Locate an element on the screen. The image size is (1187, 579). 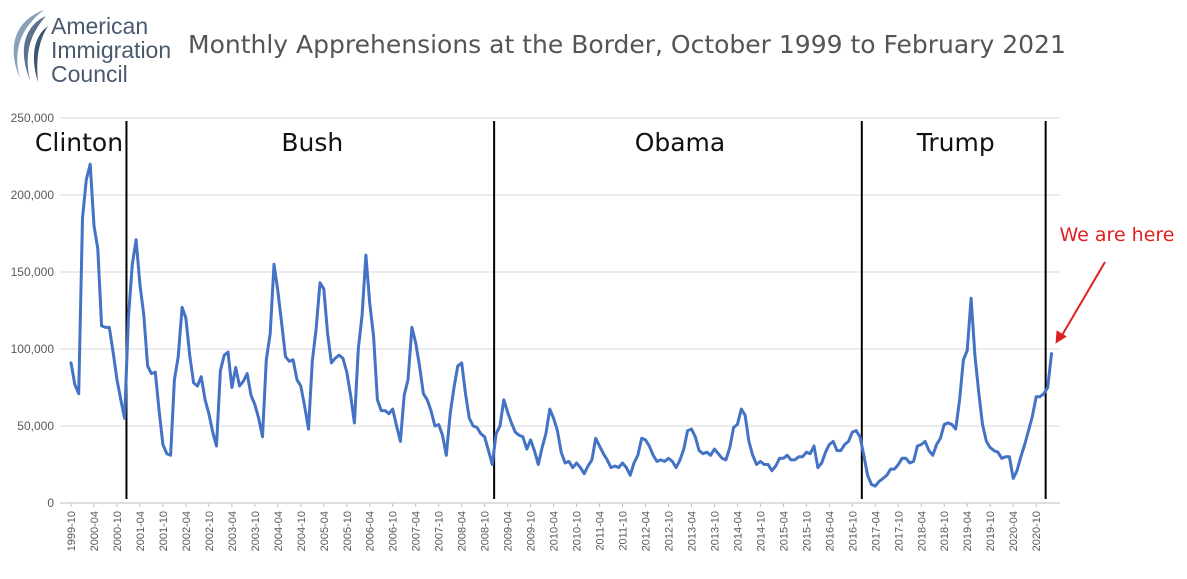
x-tick-label: 2016-10 is located at coordinates (853, 531).